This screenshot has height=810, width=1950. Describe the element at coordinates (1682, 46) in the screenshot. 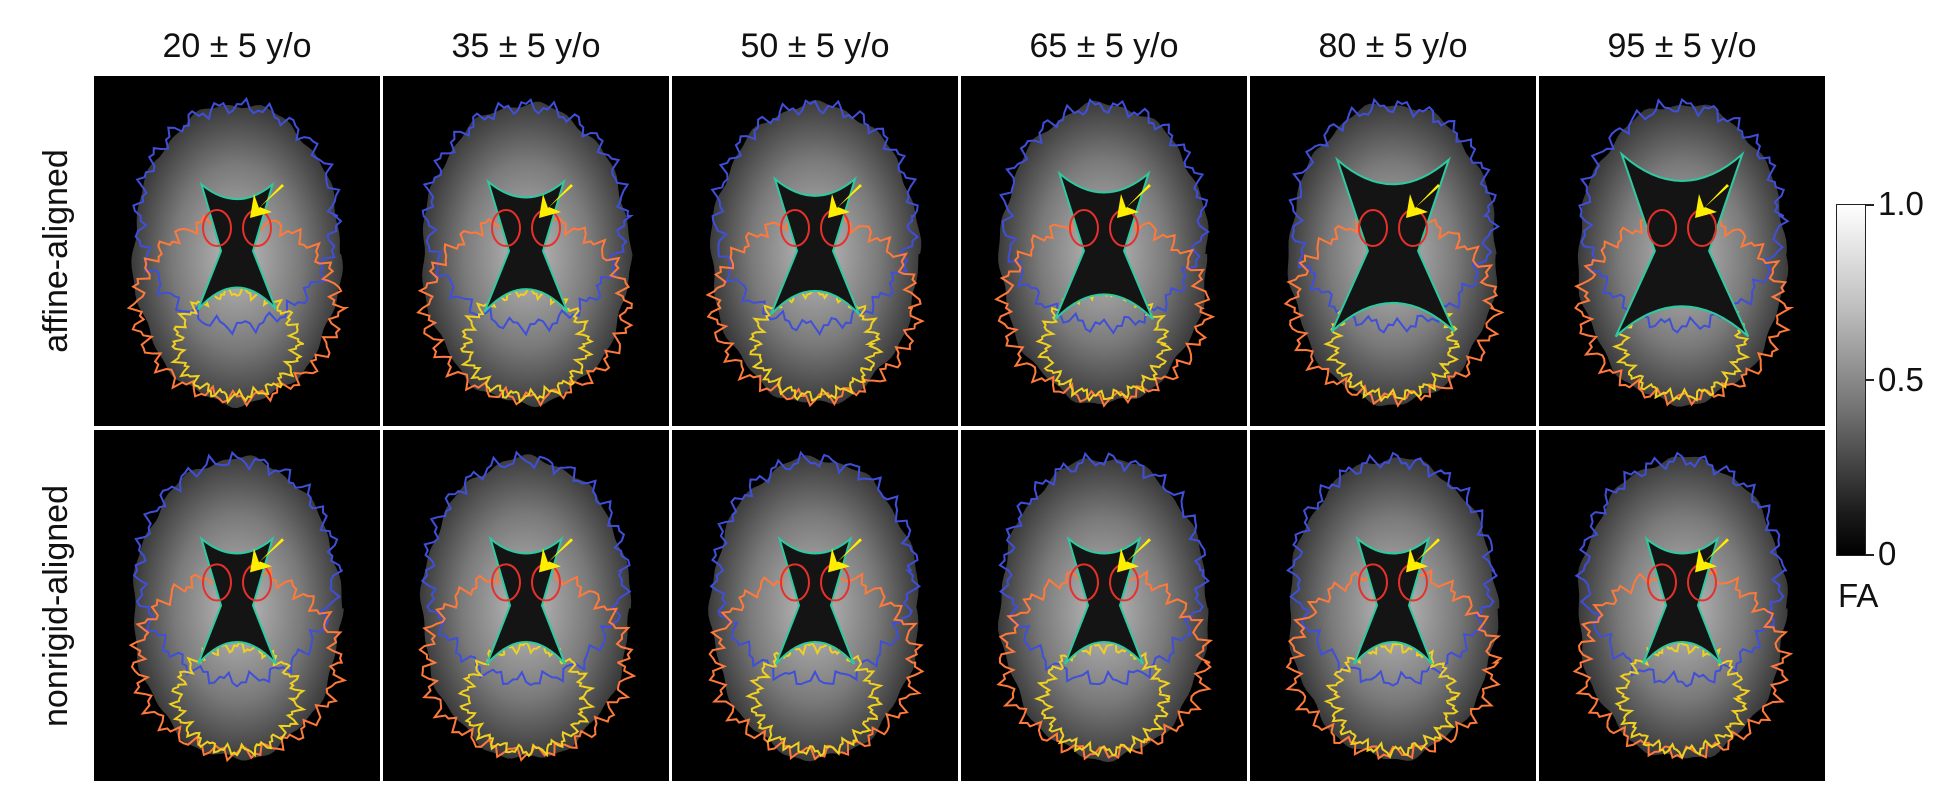

I see `column-header-age-95: 95 ± 5 y/o` at that location.